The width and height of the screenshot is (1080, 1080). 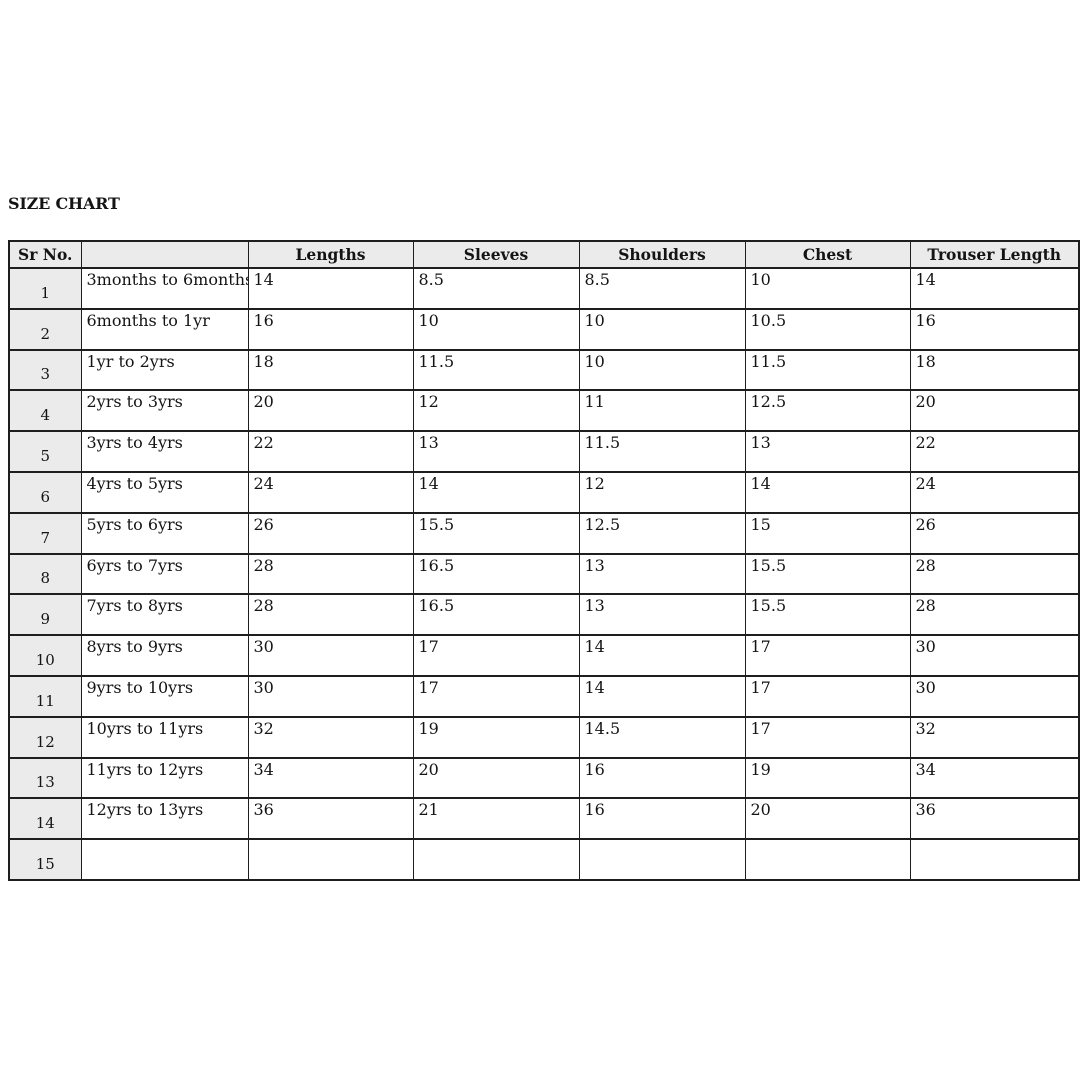 I want to click on table-row: 15, so click(x=544, y=859).